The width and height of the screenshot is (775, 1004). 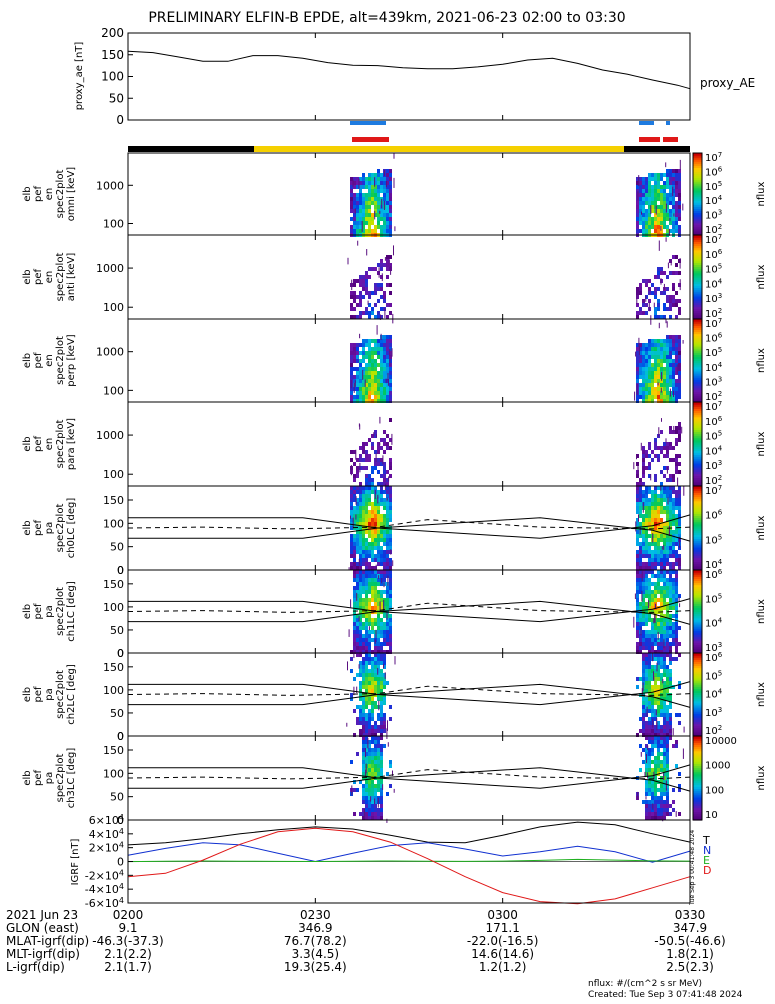 I want to click on ephemeris-value: 2.1(1.7), so click(x=128, y=967).